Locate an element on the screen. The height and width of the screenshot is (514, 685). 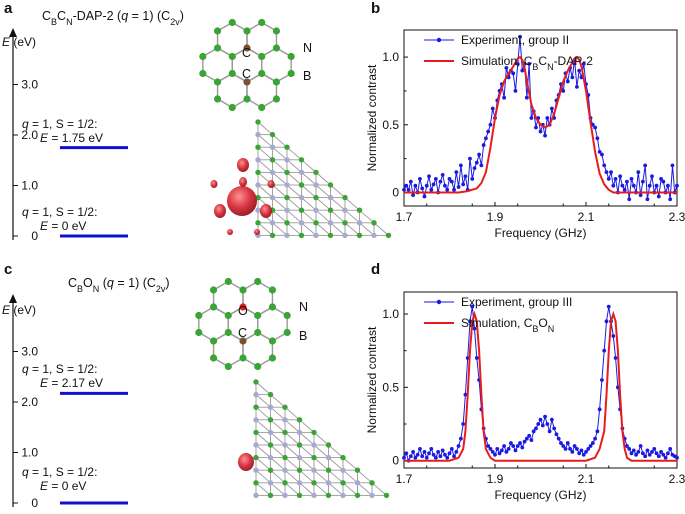
x-axis-label: Frequency (GHz) is located at coordinates (540, 495).